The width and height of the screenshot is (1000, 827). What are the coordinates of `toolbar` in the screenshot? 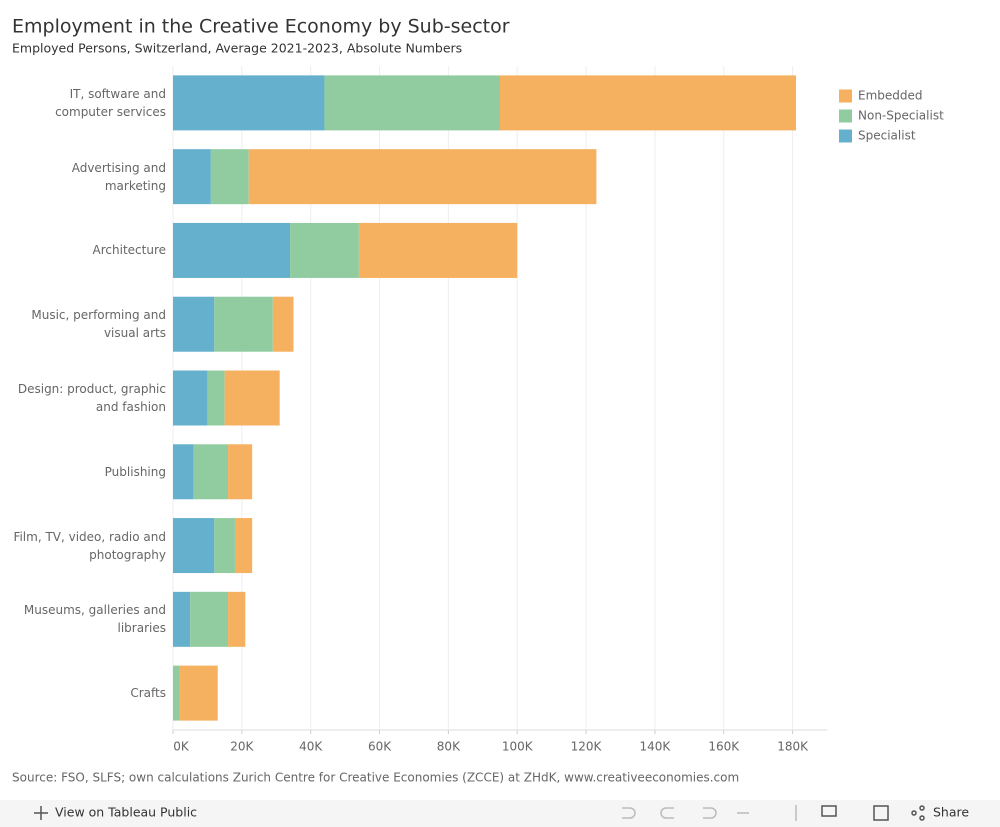 It's located at (500, 813).